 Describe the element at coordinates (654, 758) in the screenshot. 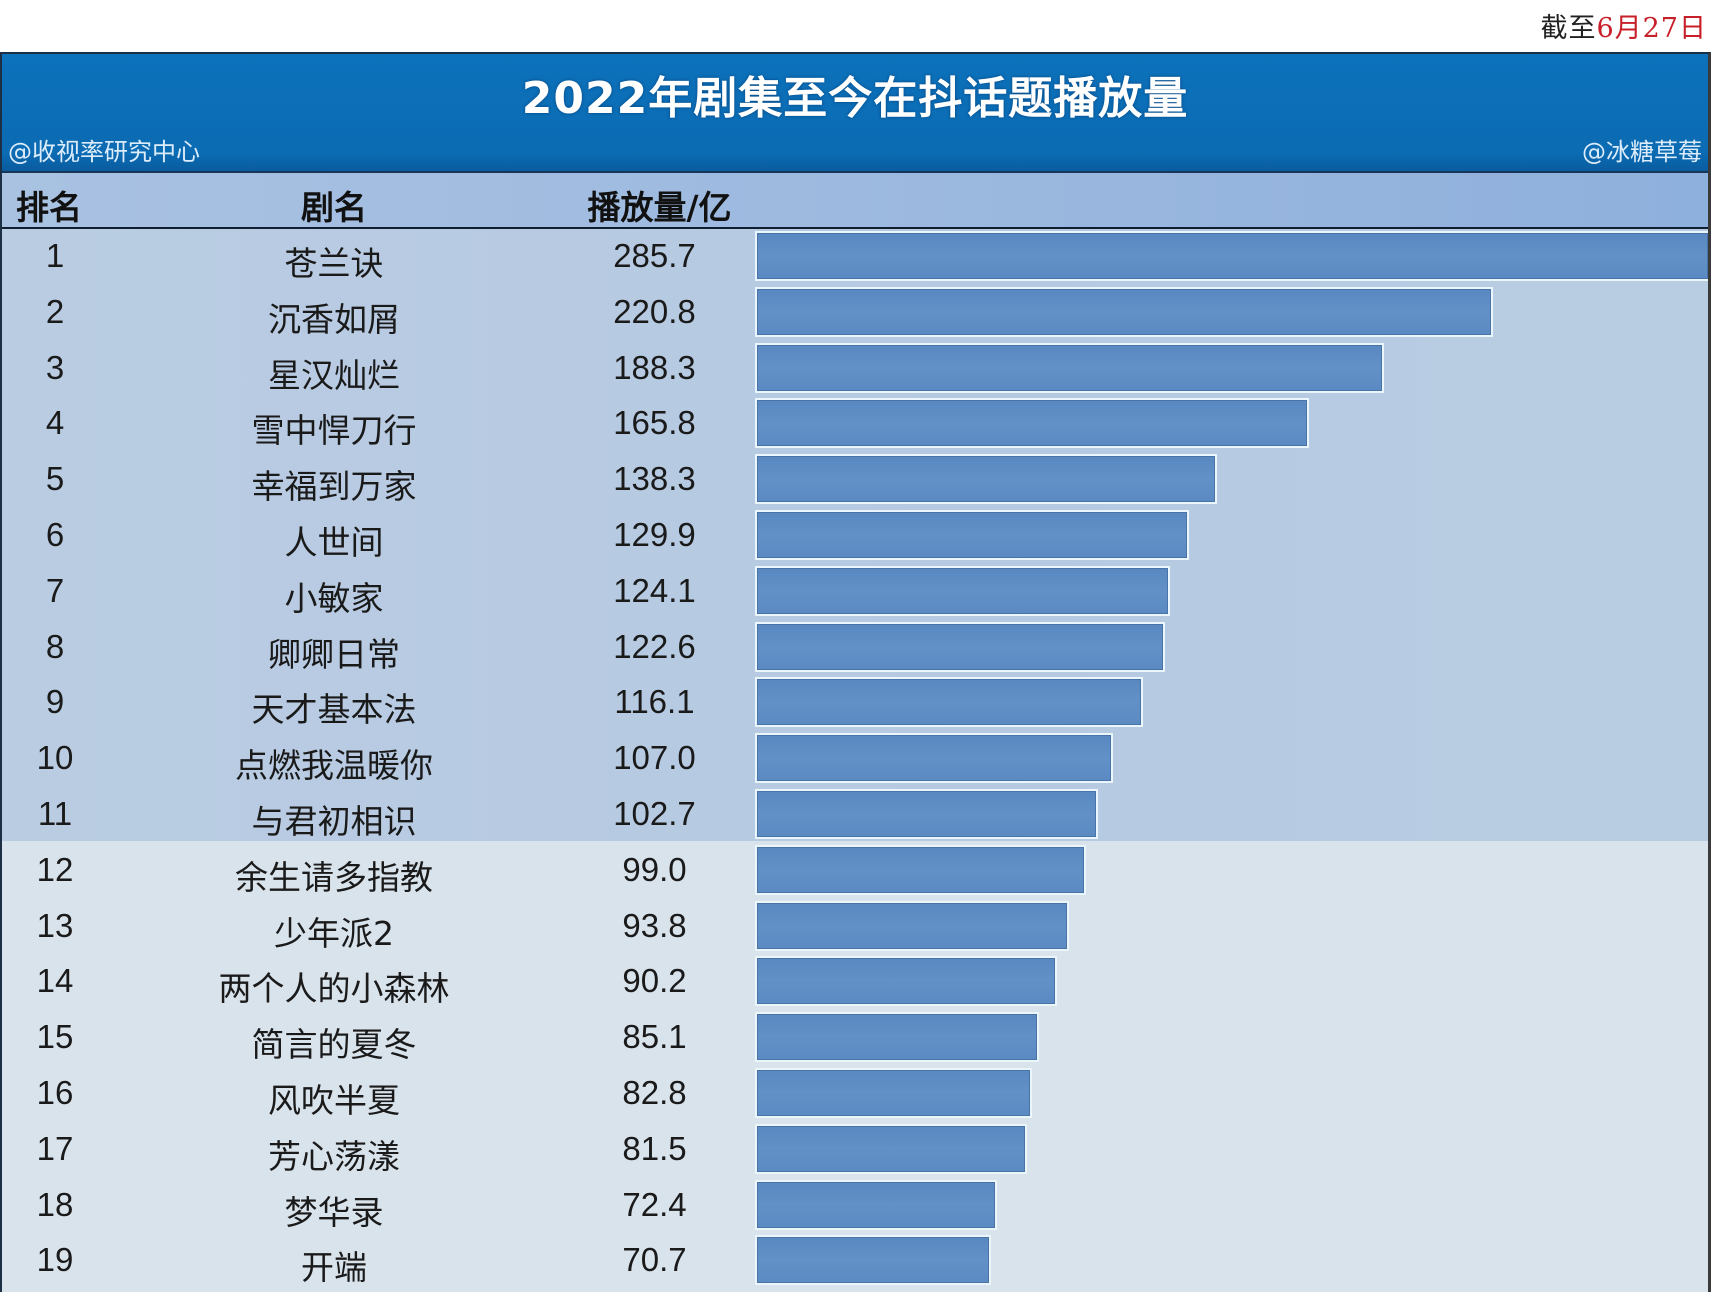

I see `play-count-cell: 107.0` at that location.